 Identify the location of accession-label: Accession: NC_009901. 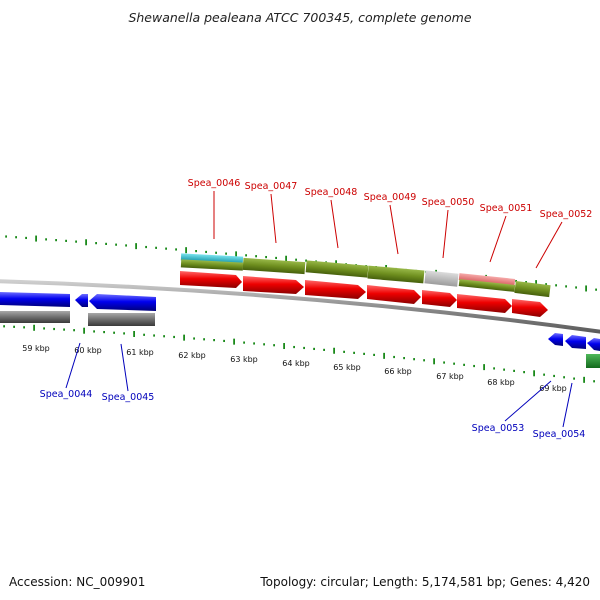
(77, 582).